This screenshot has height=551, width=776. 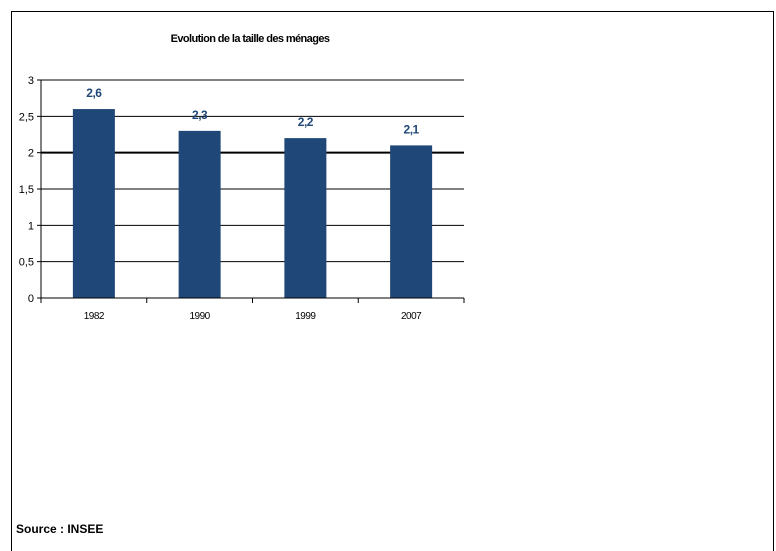 I want to click on y-tick-label: 1,5, so click(x=26, y=190).